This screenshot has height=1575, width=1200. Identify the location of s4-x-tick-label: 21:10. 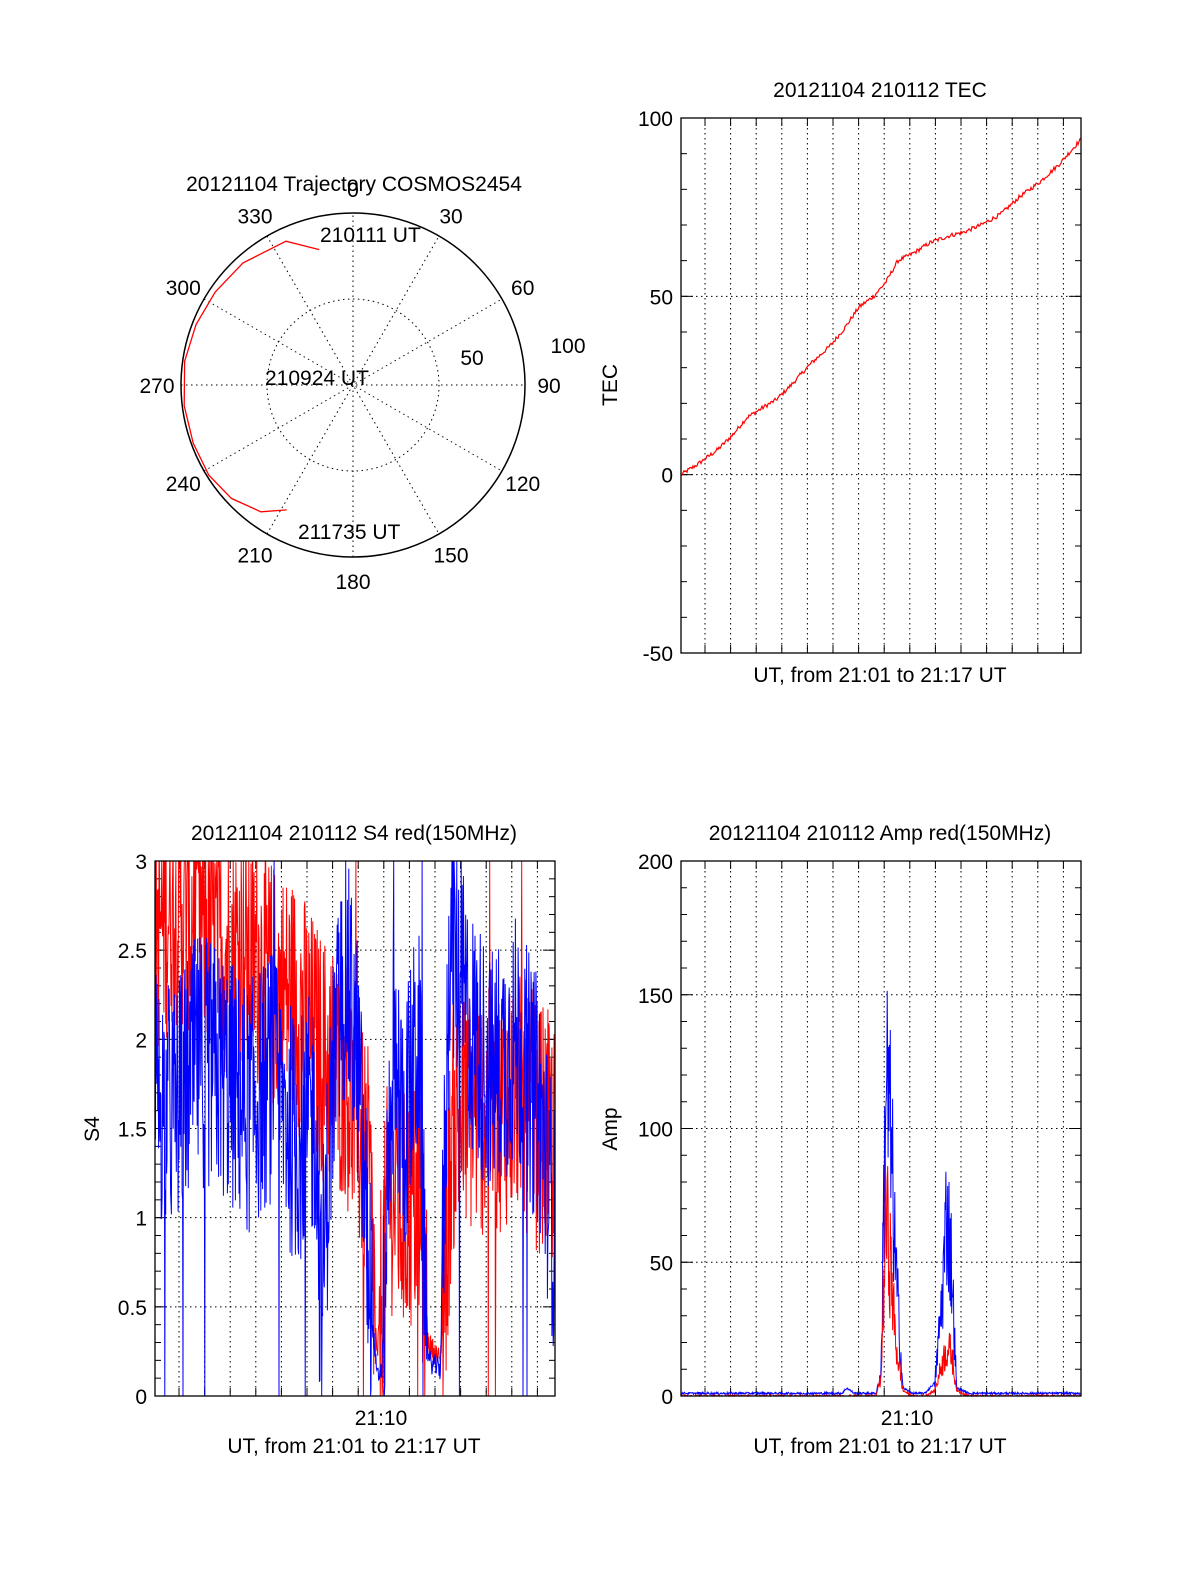
(381, 1418).